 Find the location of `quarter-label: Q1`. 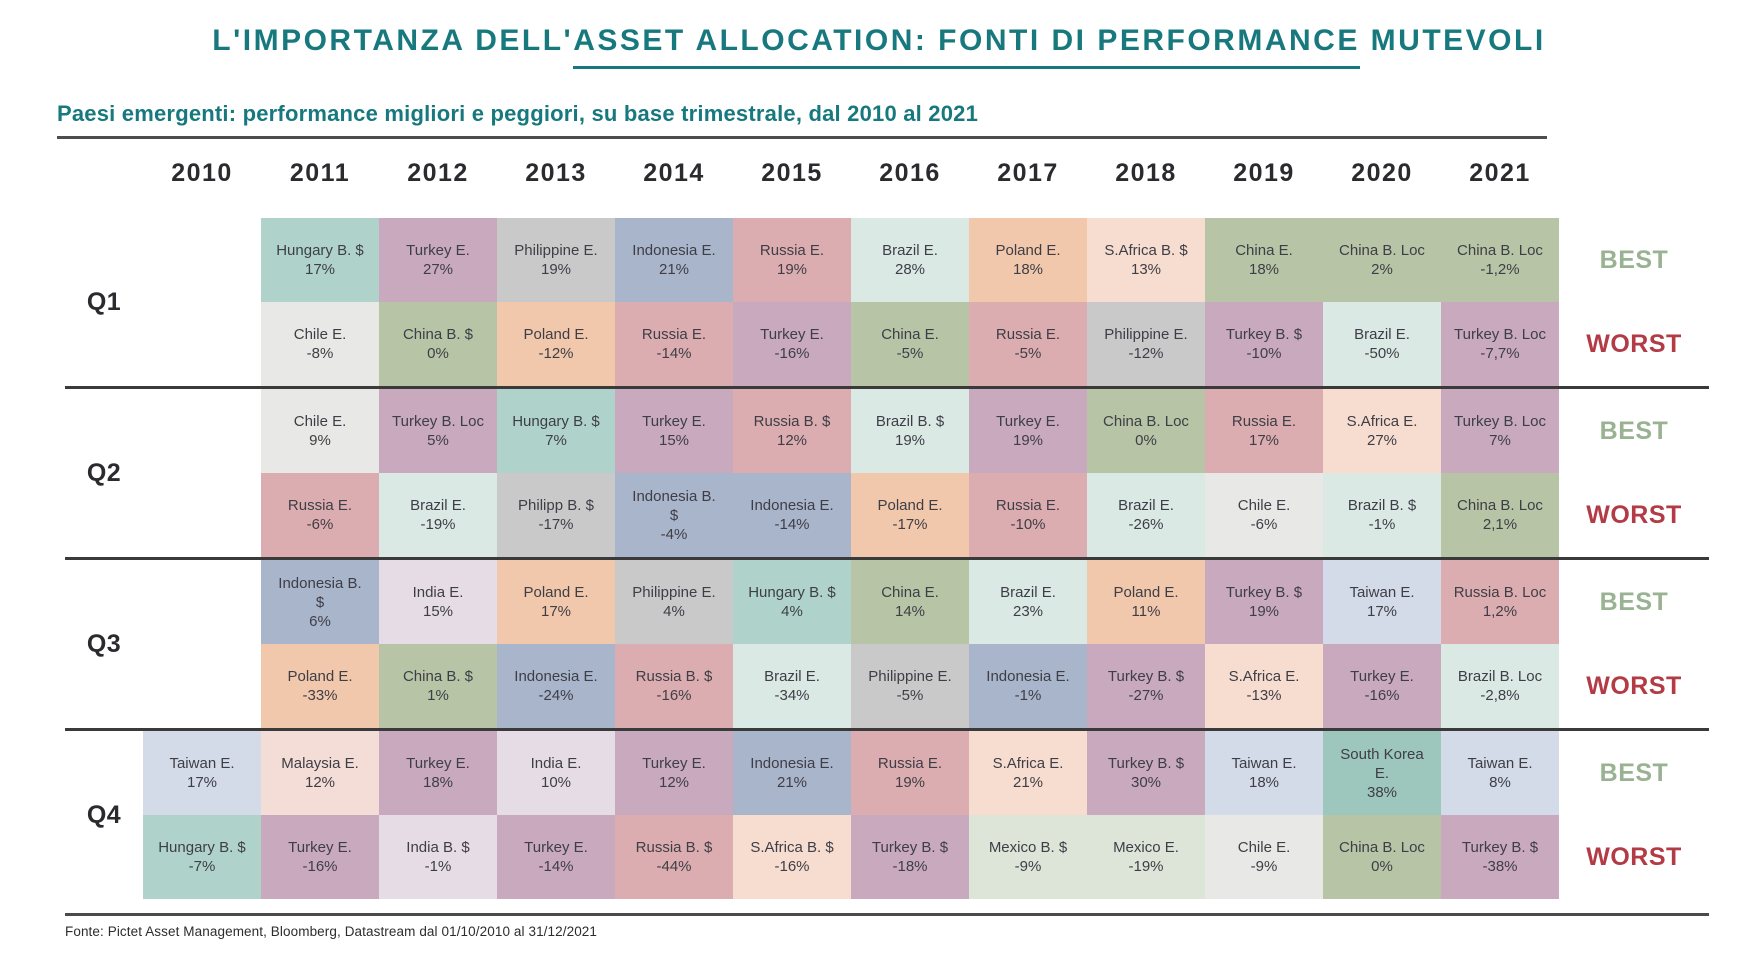

quarter-label: Q1 is located at coordinates (104, 301).